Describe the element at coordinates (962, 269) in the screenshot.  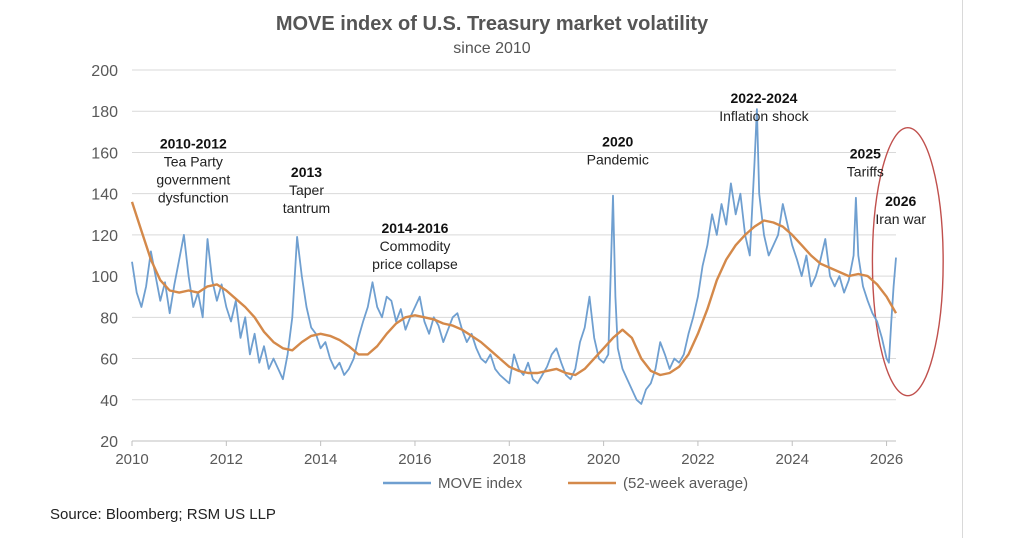
I see `right-frame-line` at that location.